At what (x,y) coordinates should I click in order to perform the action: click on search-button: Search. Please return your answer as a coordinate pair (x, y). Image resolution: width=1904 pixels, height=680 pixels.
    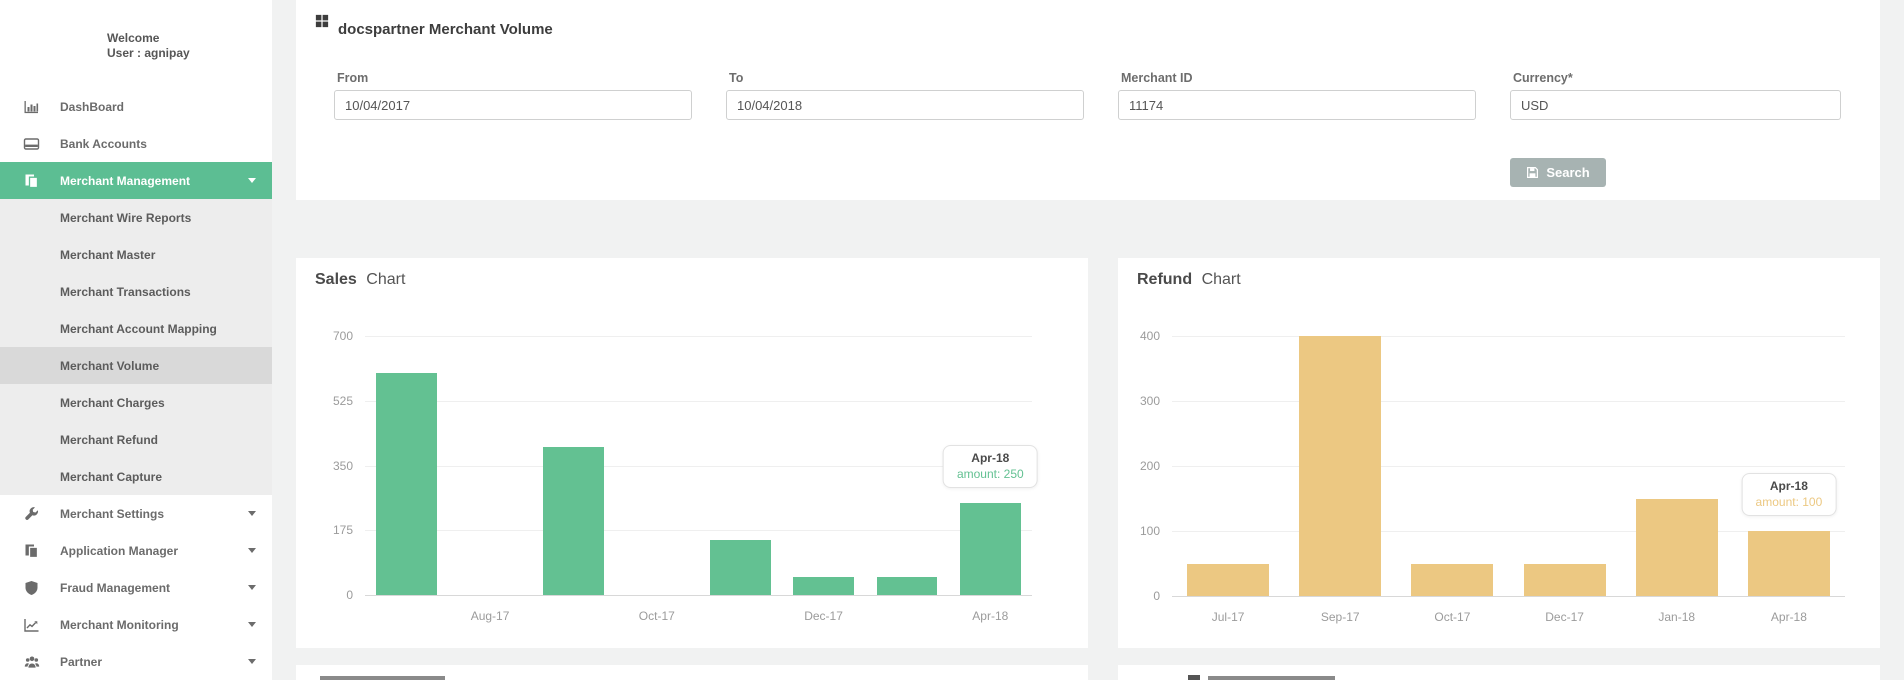
    Looking at the image, I should click on (1558, 172).